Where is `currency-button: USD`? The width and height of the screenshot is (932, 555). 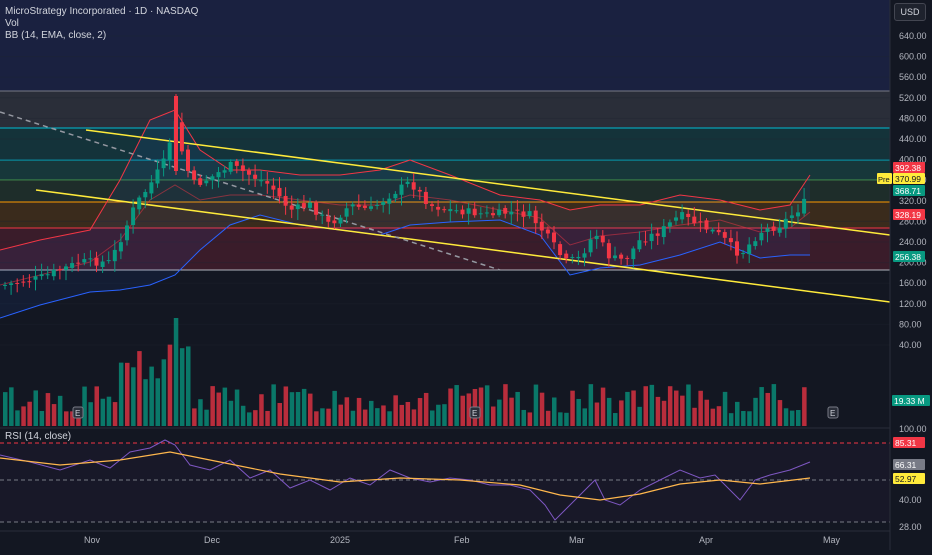 currency-button: USD is located at coordinates (910, 12).